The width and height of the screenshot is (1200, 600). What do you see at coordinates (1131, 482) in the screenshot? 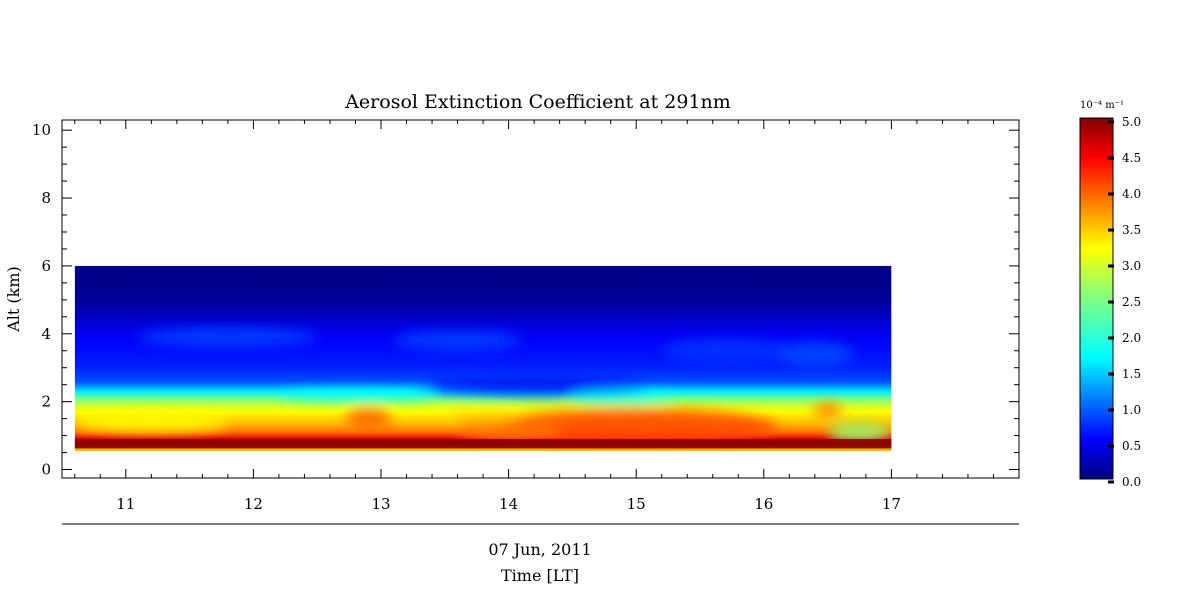
I see `colorbar-tick-label: 0.0` at bounding box center [1131, 482].